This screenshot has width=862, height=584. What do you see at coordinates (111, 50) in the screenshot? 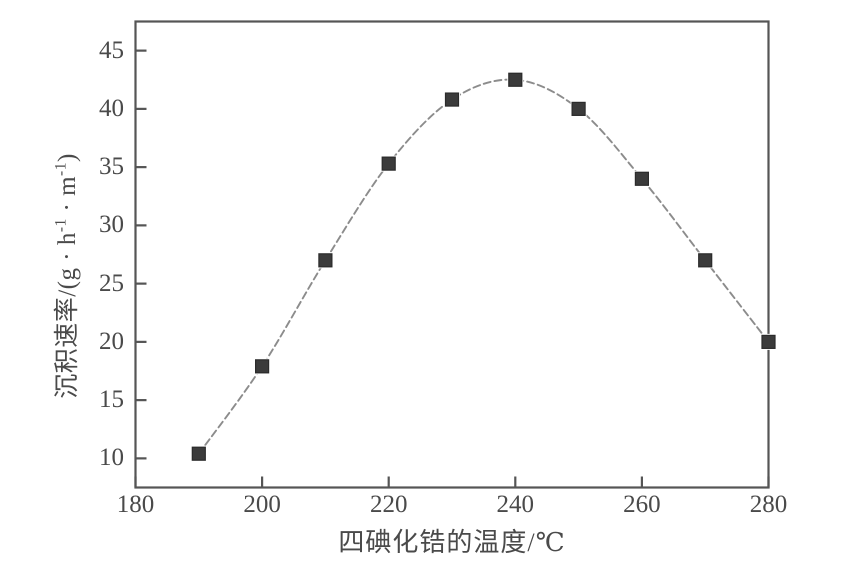
I see `y-axis-tick-label: 45` at bounding box center [111, 50].